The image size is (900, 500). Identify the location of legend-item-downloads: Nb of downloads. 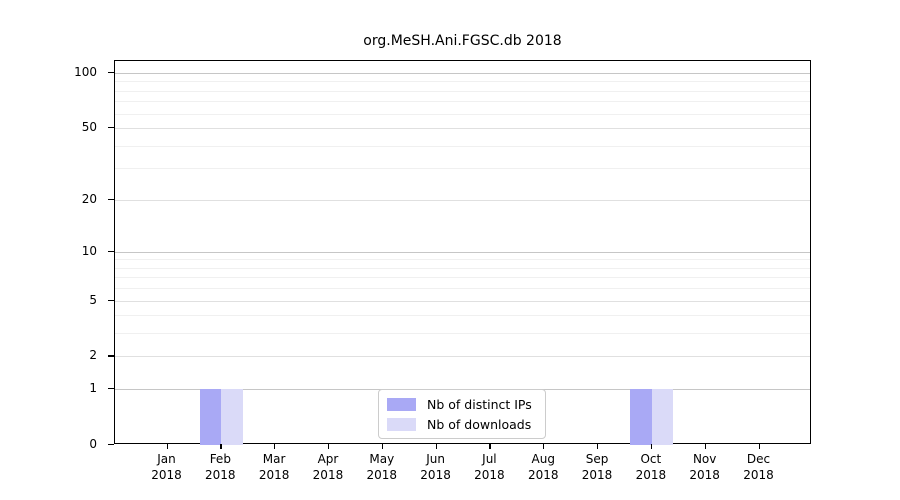
(462, 424).